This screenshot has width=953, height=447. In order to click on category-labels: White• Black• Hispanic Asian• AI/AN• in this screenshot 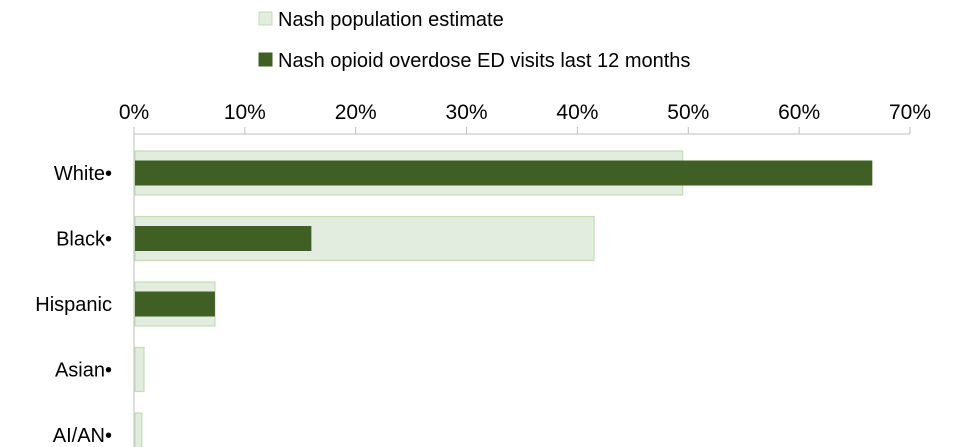, I will do `click(73, 305)`.